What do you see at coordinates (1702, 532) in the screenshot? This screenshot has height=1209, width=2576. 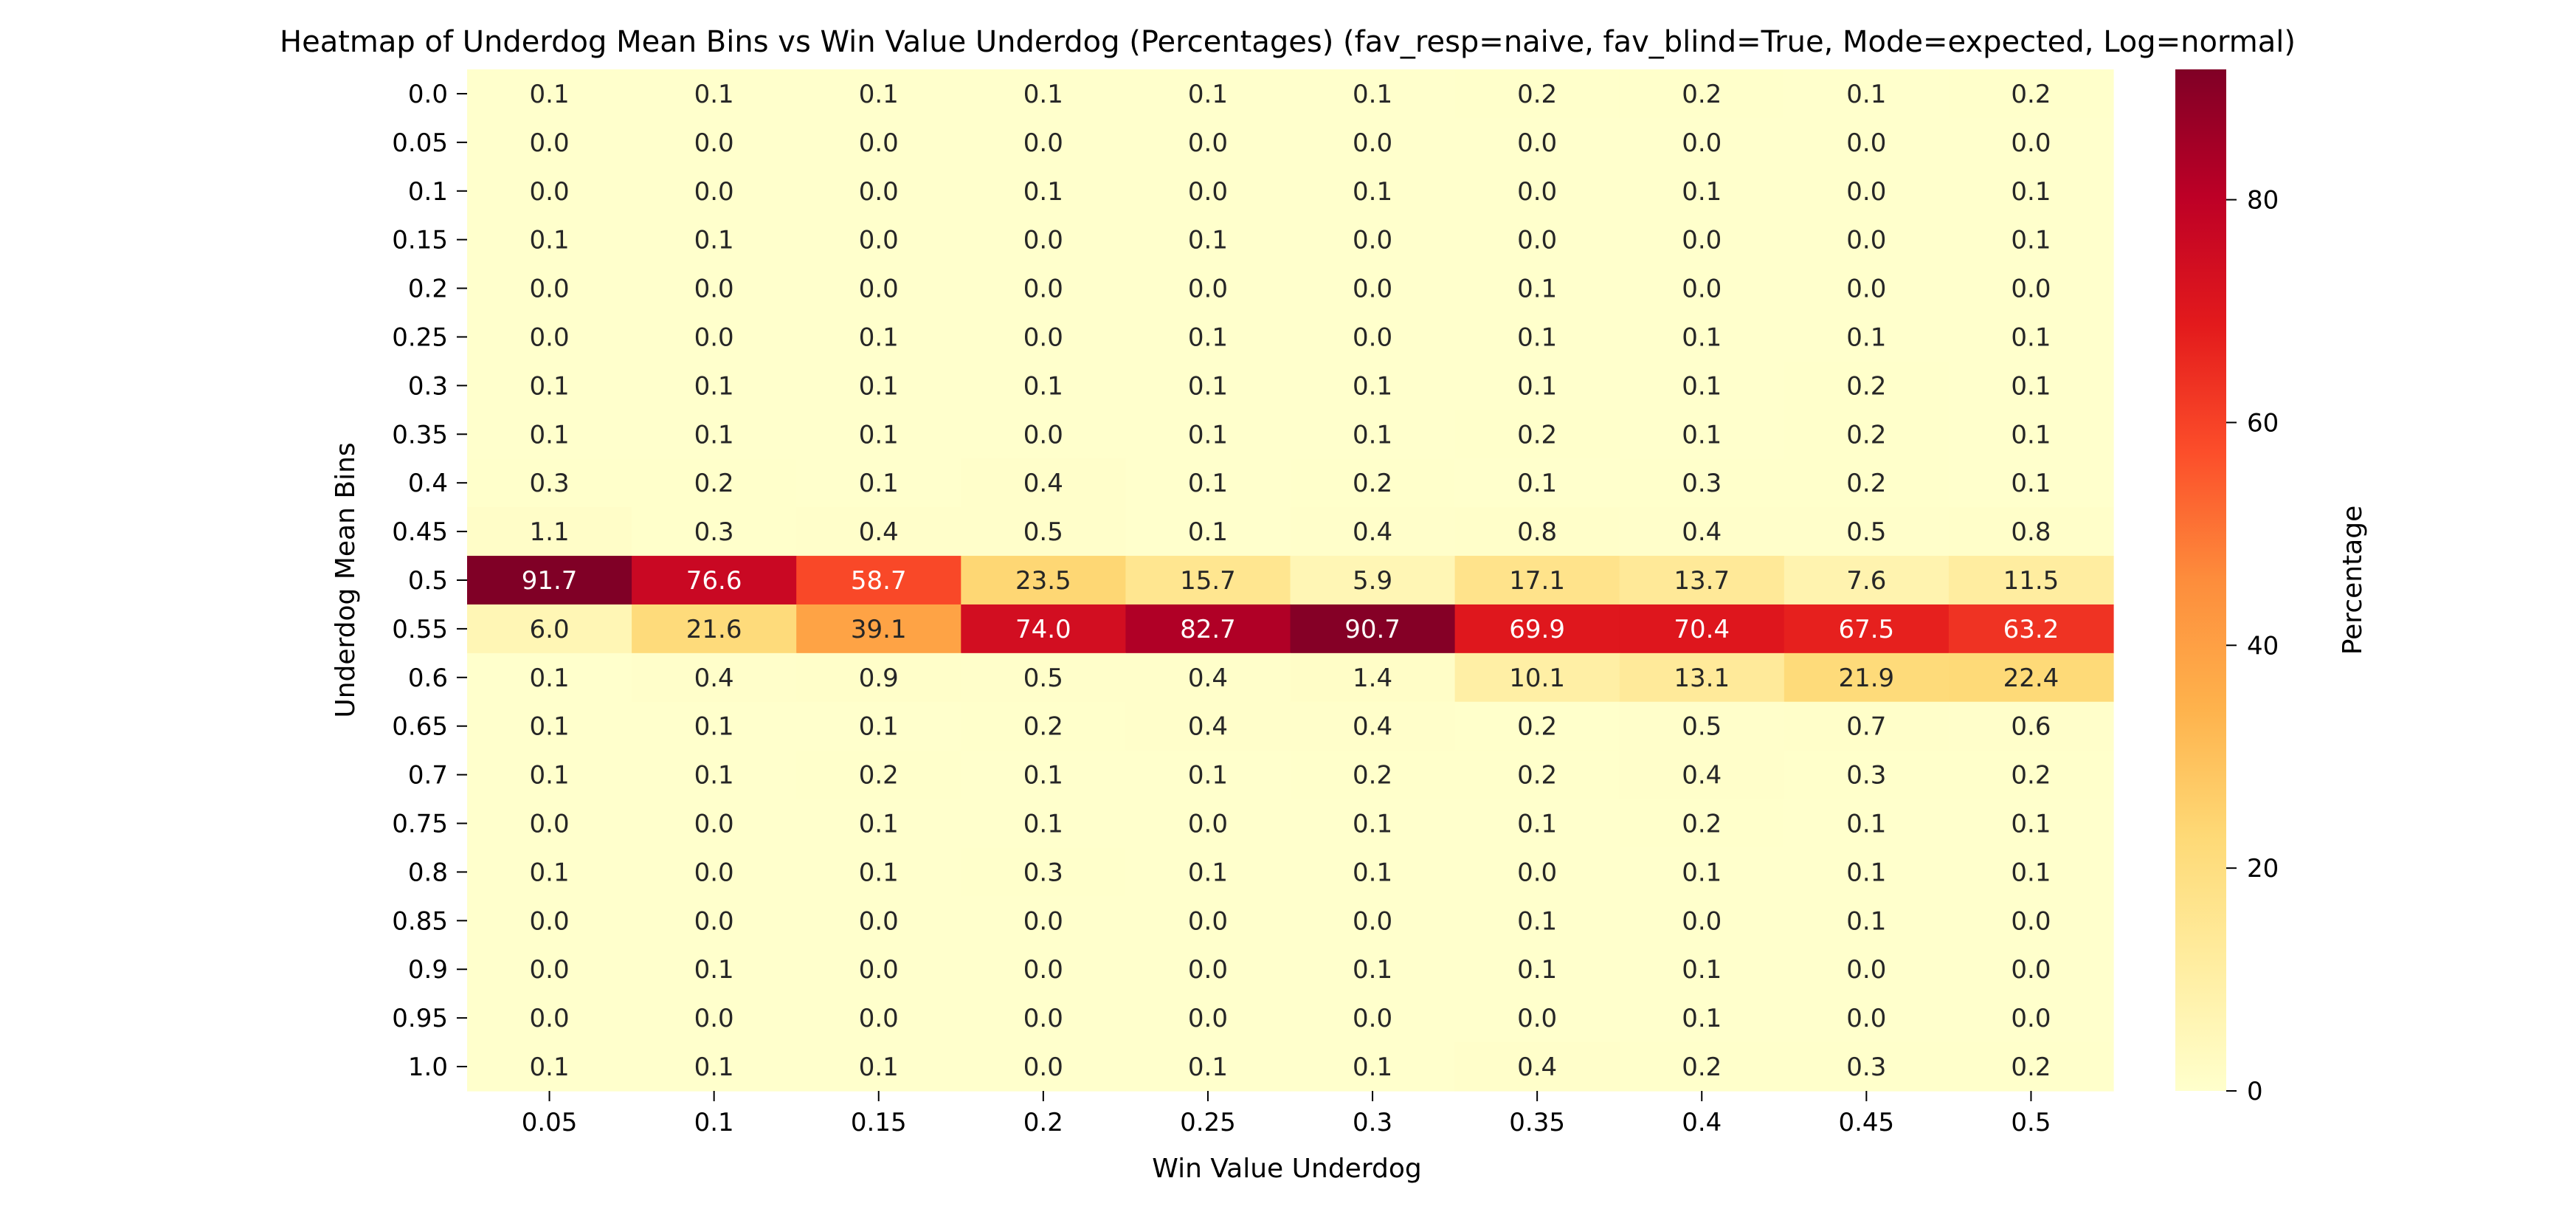 I see `heatmap-cell-label: 0.4` at bounding box center [1702, 532].